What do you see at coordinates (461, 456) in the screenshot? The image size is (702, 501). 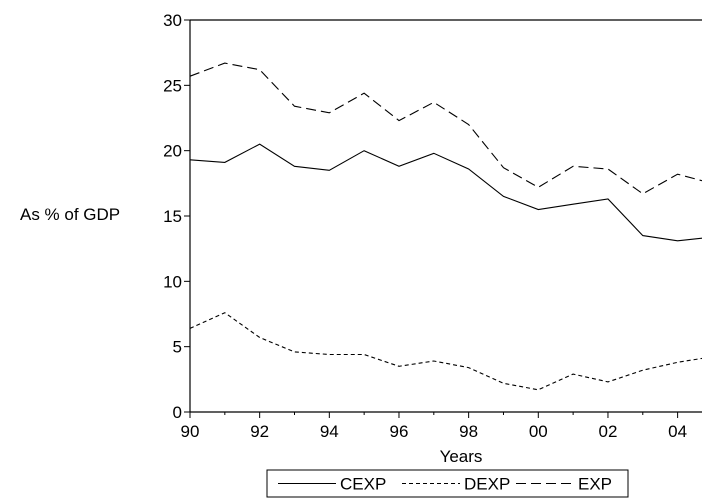 I see `x-axis-label: Years` at bounding box center [461, 456].